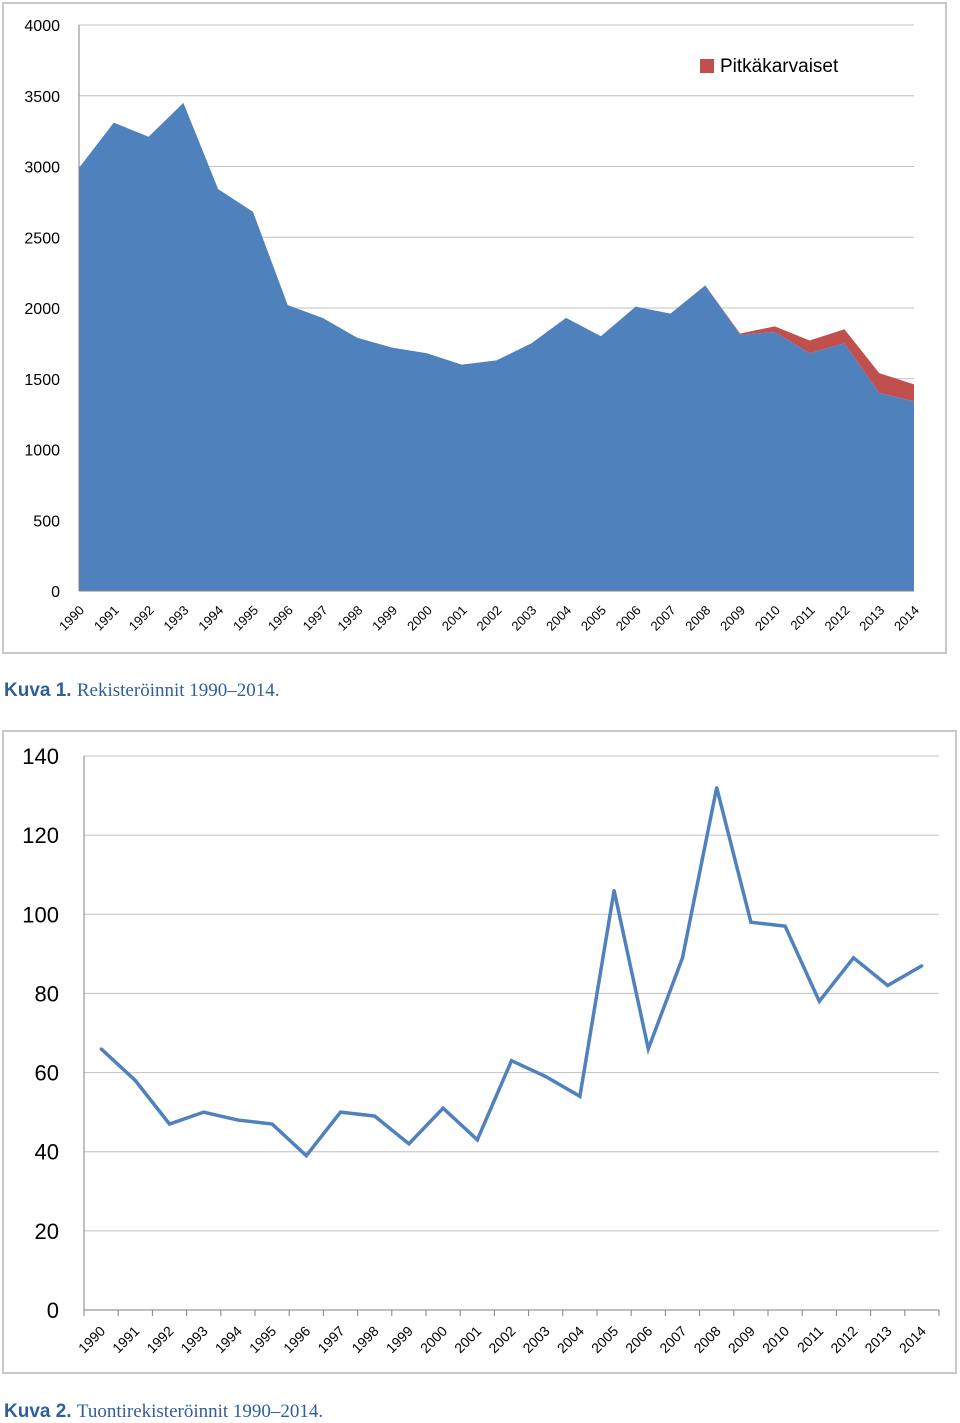 The width and height of the screenshot is (960, 1423). I want to click on figure-caption-text-1: Rekisteröinnit 1990–2014., so click(178, 690).